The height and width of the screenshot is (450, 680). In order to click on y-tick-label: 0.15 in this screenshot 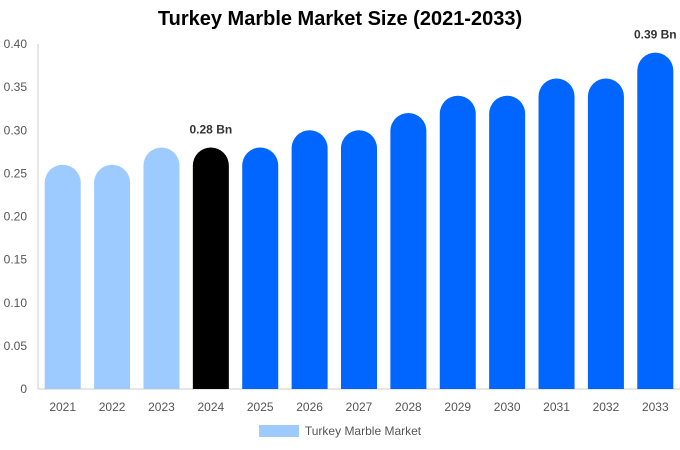, I will do `click(16, 260)`.